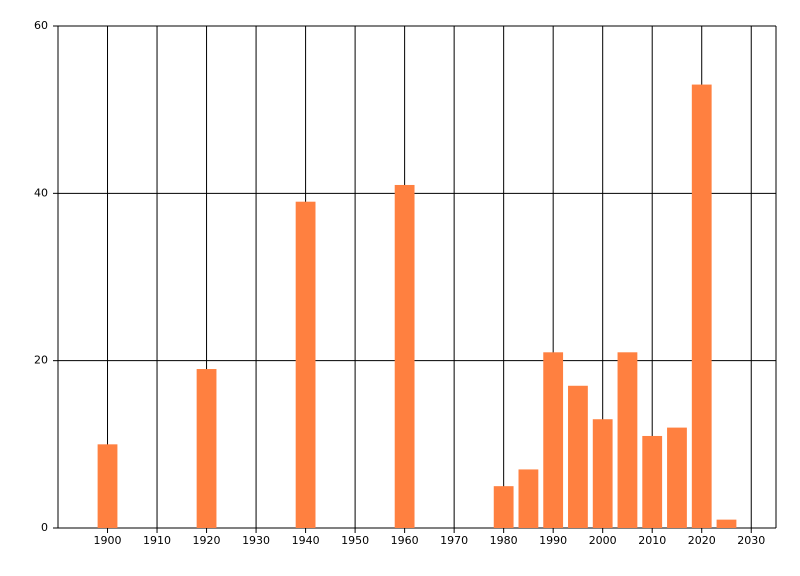 The width and height of the screenshot is (800, 576). What do you see at coordinates (702, 540) in the screenshot?
I see `x-tick-label: 2020` at bounding box center [702, 540].